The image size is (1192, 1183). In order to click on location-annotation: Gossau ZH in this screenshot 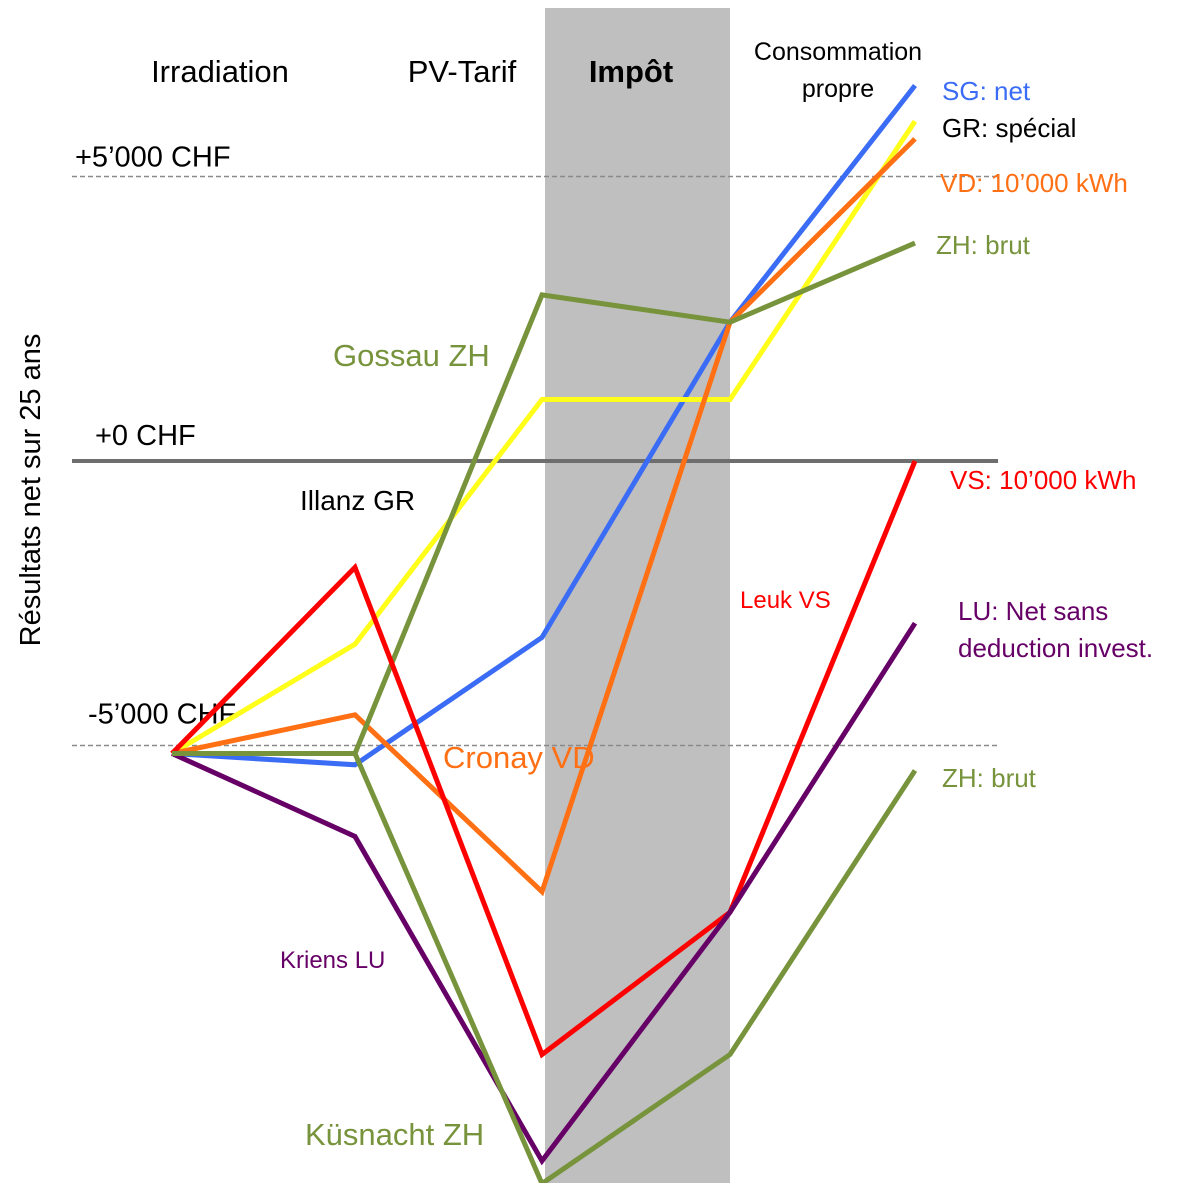, I will do `click(411, 355)`.